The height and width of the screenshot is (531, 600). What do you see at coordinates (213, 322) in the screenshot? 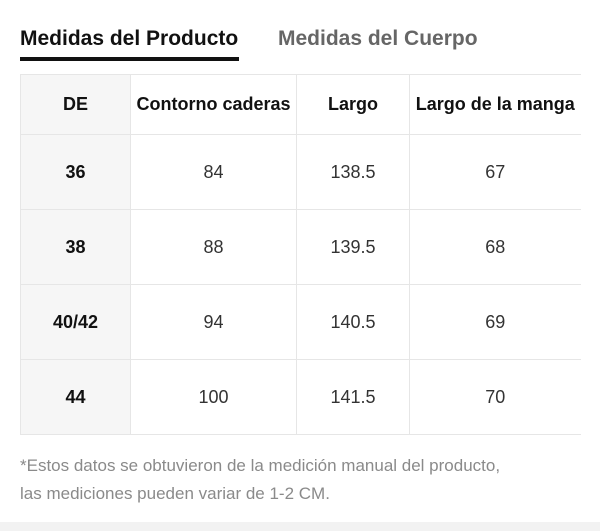
I see `hip-cell: 94` at bounding box center [213, 322].